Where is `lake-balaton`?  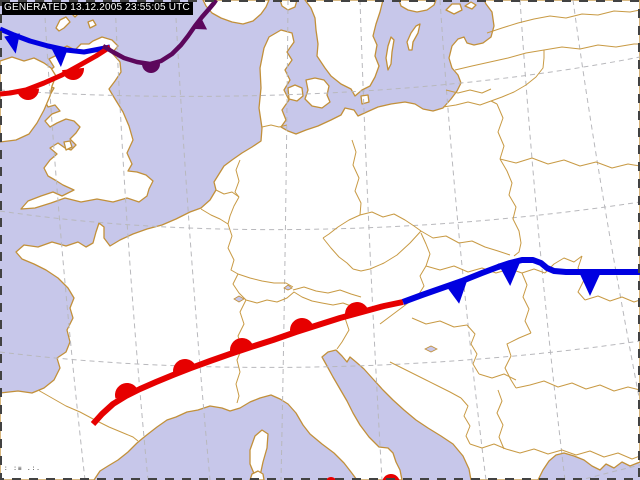 lake-balaton is located at coordinates (431, 349).